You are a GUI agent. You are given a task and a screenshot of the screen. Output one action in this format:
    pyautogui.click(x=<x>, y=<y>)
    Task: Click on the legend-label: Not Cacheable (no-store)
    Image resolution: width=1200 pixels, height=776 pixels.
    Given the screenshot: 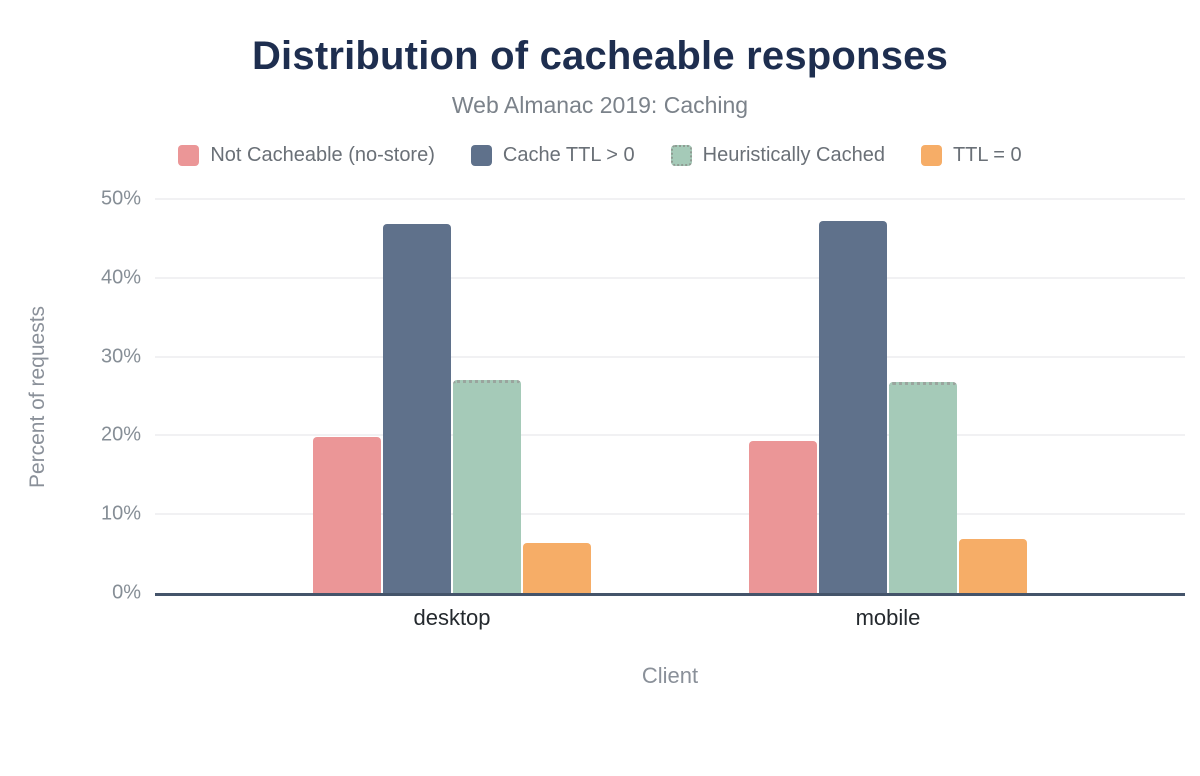 What is the action you would take?
    pyautogui.click(x=322, y=155)
    